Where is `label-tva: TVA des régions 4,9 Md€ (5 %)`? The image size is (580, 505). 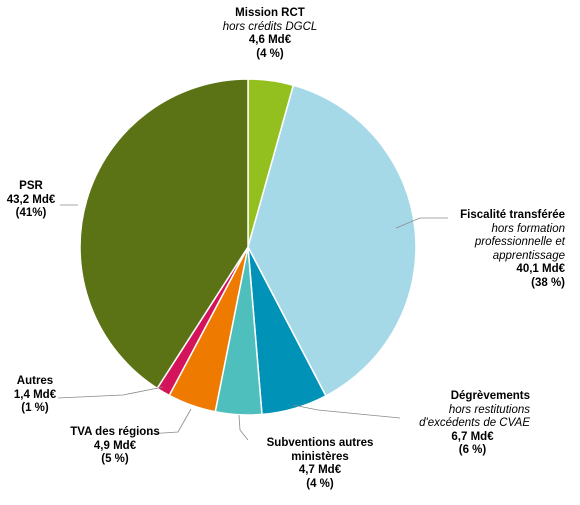
label-tva: TVA des régions 4,9 Md€ (5 %) is located at coordinates (115, 446).